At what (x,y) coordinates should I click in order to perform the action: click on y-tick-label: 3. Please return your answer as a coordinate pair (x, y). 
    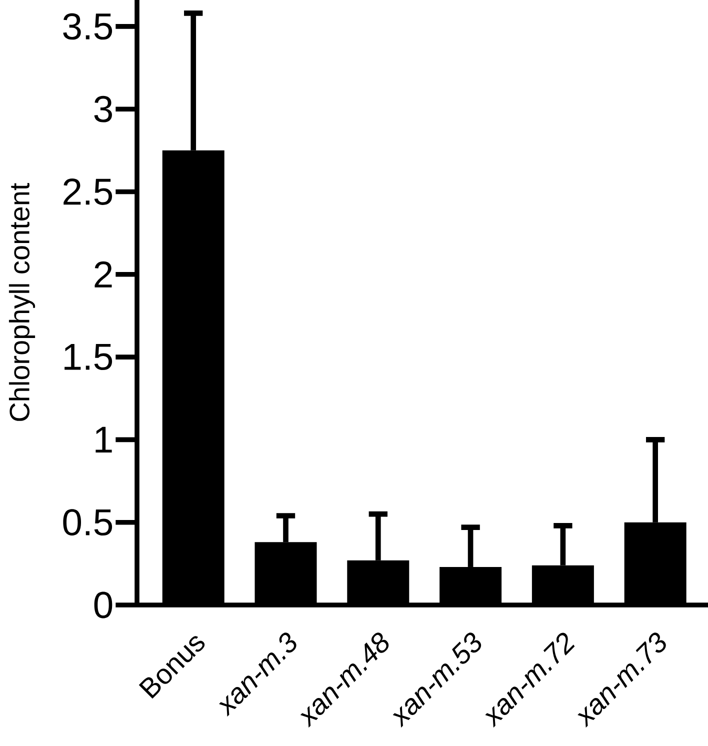
    Looking at the image, I should click on (103, 109).